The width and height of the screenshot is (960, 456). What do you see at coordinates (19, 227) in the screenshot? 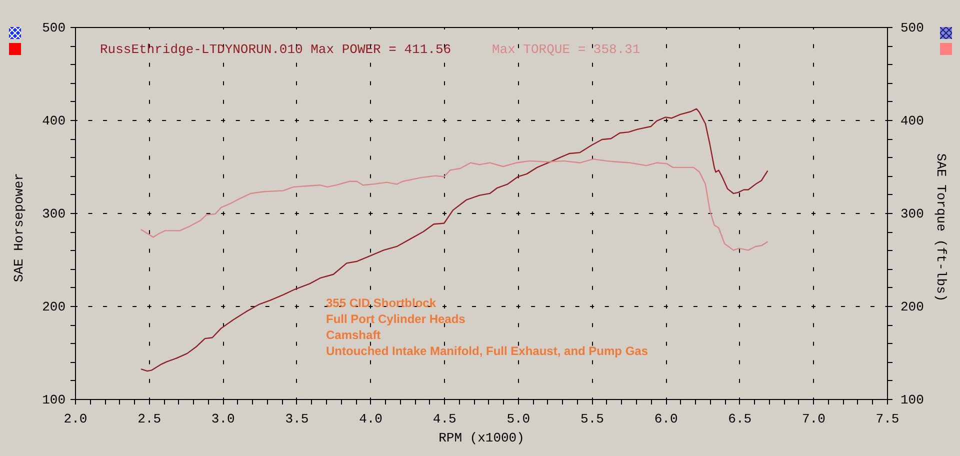
I see `y-axis-title: SAE Horsepower` at bounding box center [19, 227].